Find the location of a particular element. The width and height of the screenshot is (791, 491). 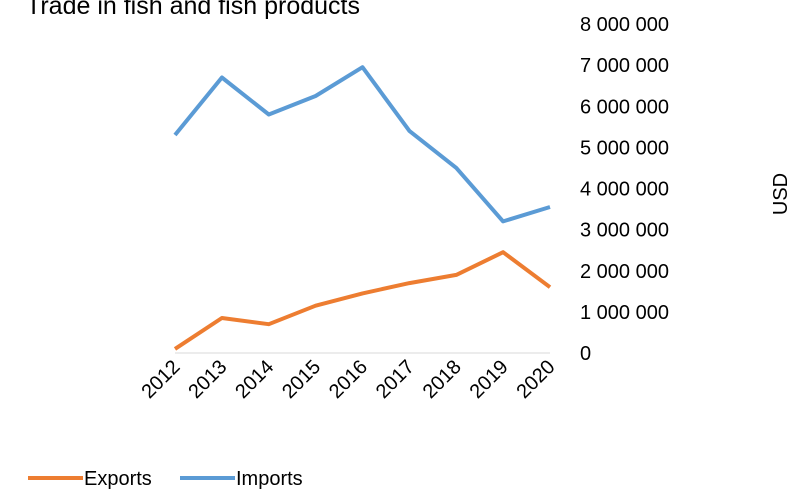

x-tick-label: 2019 is located at coordinates (489, 379).